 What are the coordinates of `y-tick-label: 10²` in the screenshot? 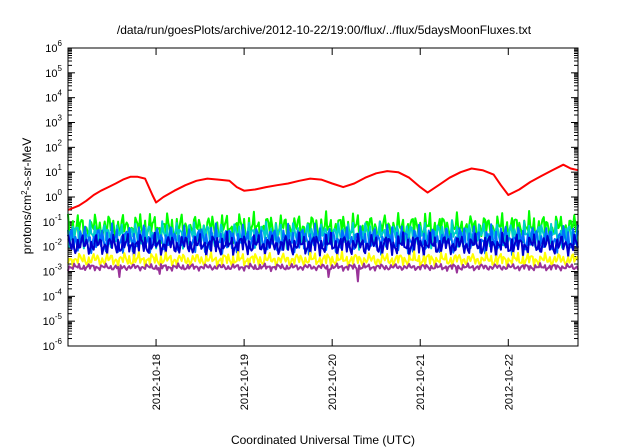 It's located at (53, 146).